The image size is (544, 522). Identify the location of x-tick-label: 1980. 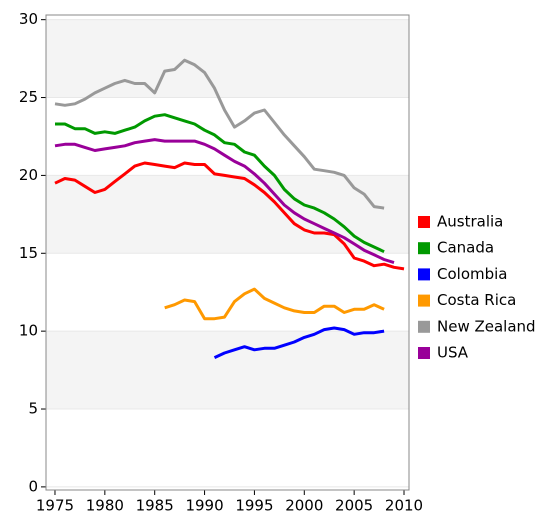
(105, 506).